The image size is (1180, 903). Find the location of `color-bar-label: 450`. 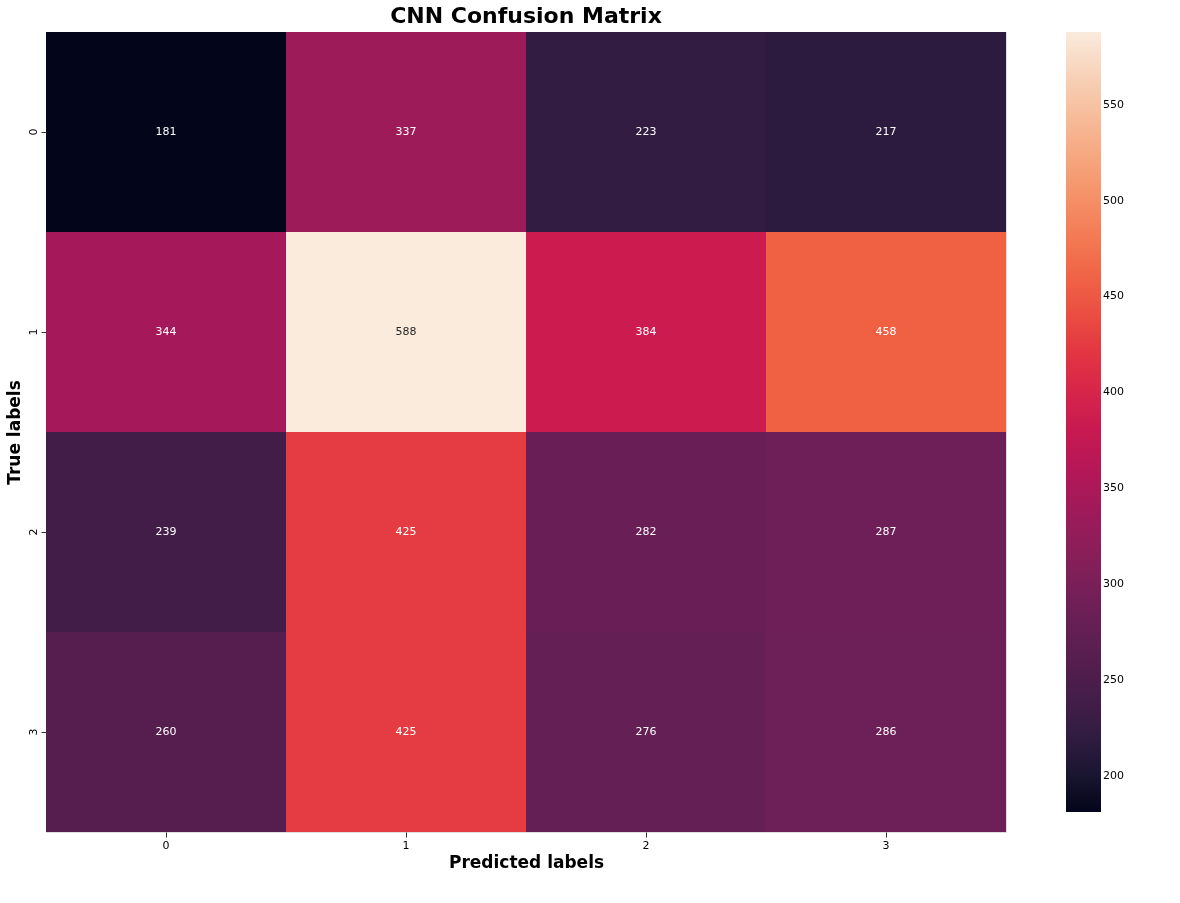

color-bar-label: 450 is located at coordinates (1113, 296).